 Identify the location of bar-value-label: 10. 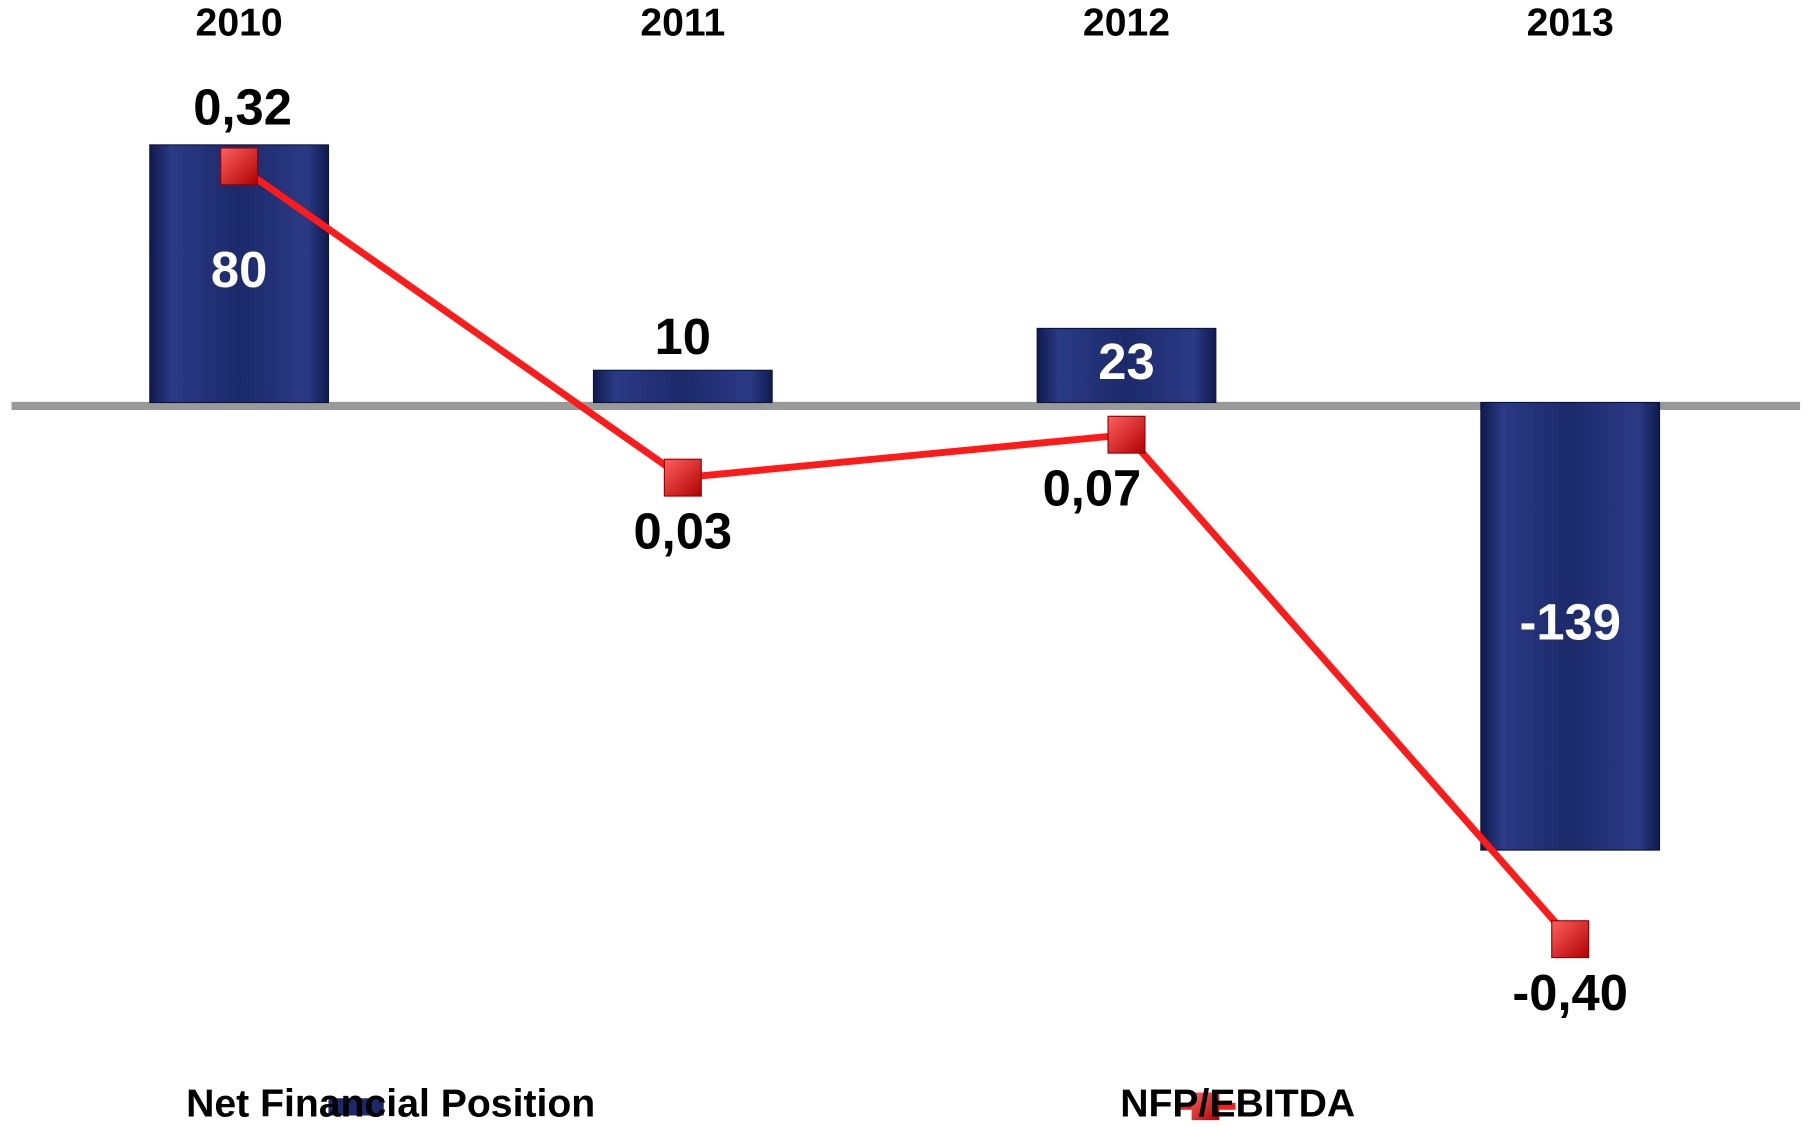
(683, 336).